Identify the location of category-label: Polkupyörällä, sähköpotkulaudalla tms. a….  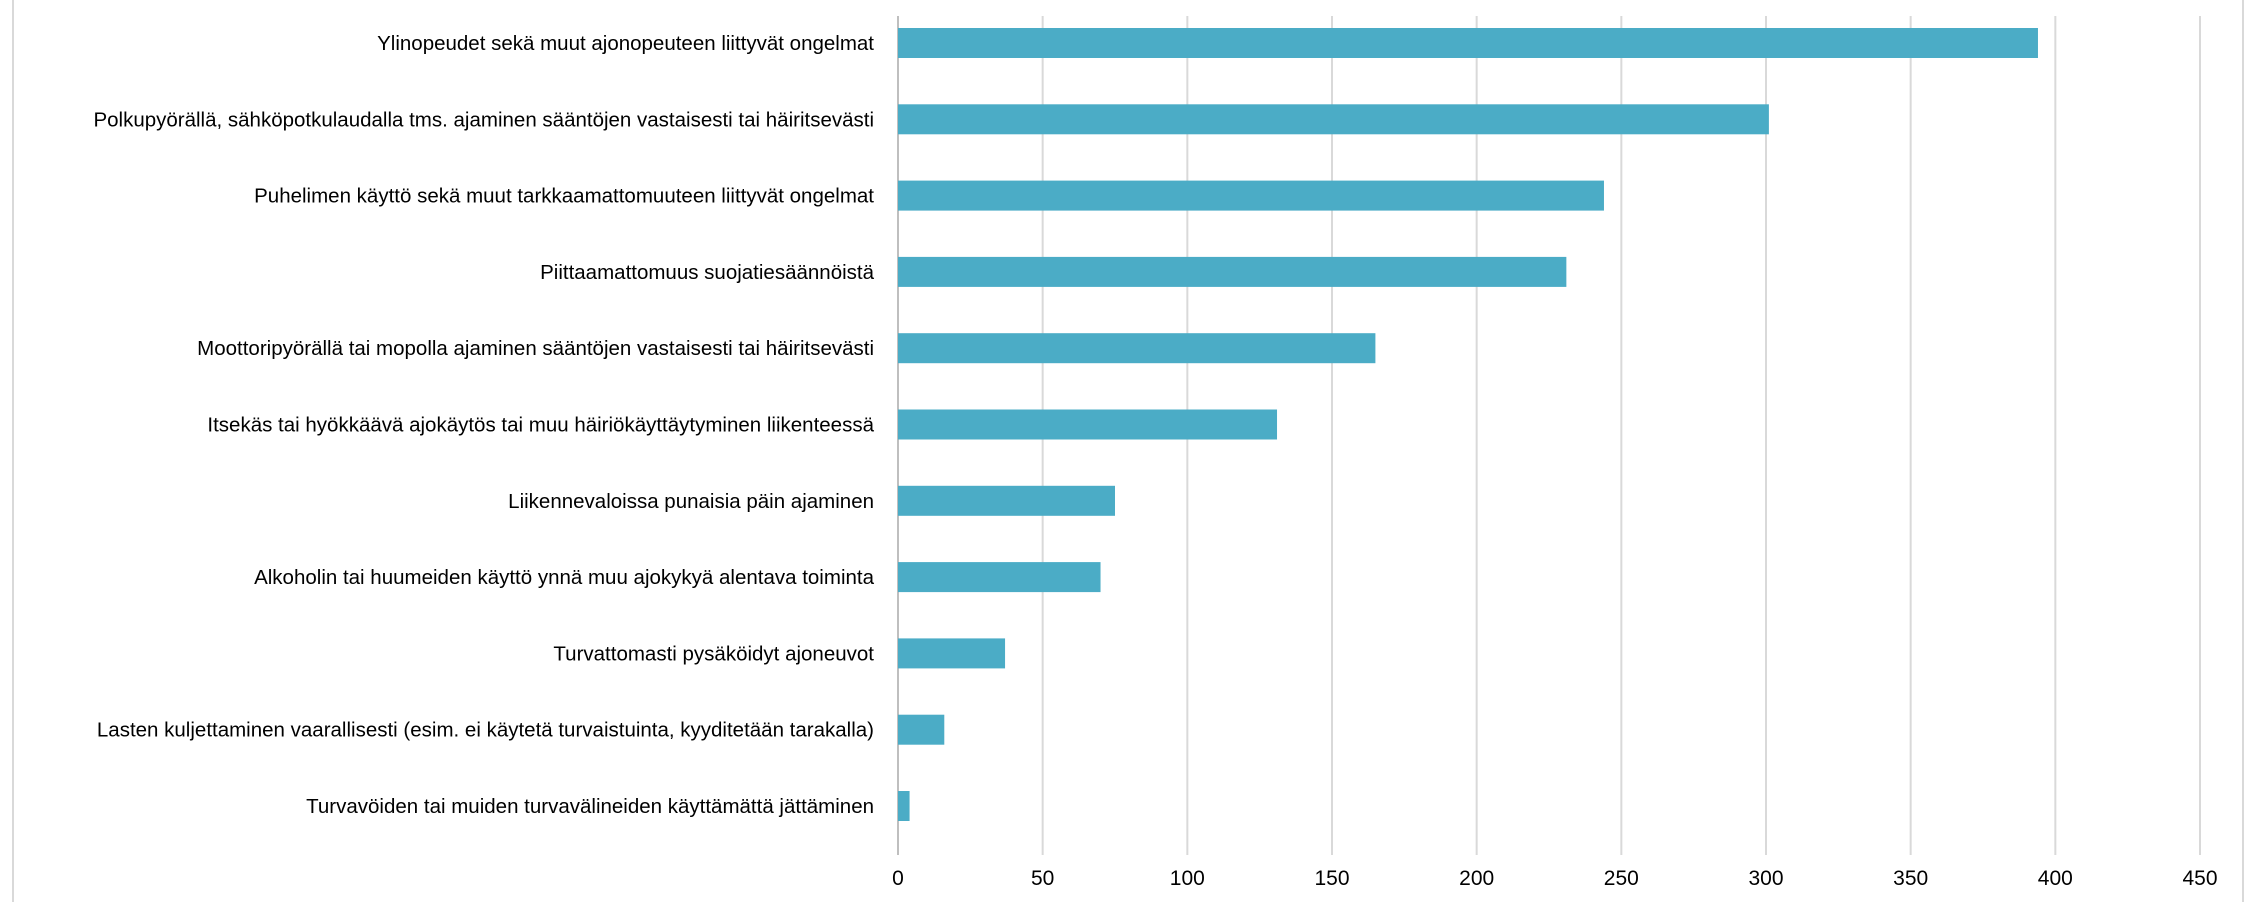
(483, 119).